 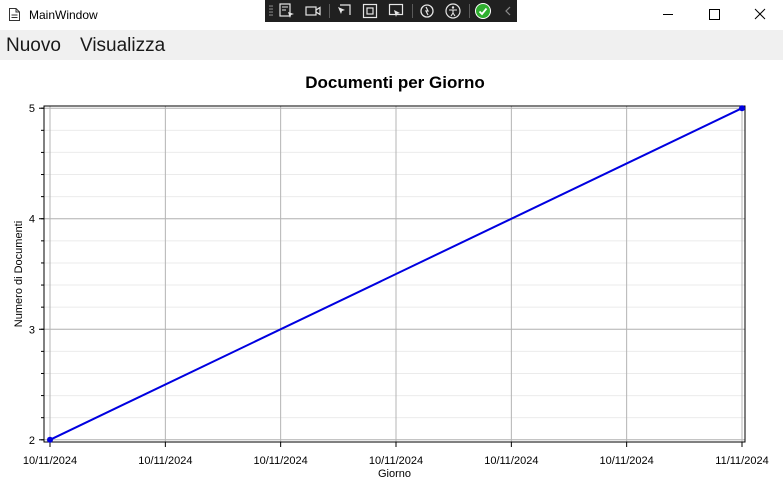 What do you see at coordinates (19, 274) in the screenshot?
I see `y-axis-label: Numero di Documenti` at bounding box center [19, 274].